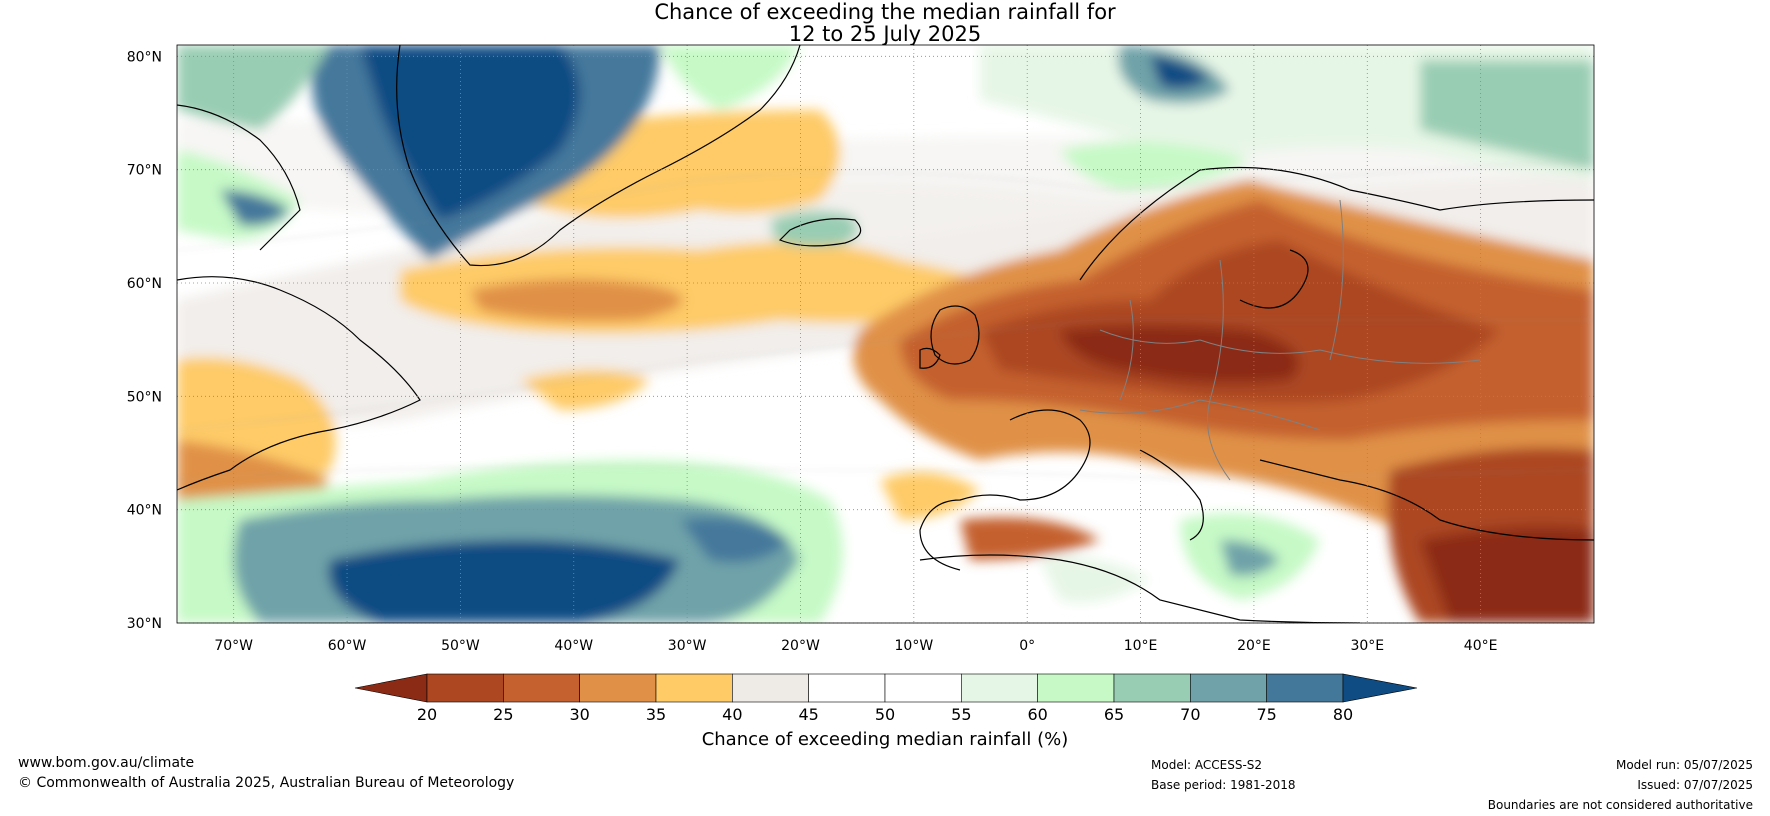  I want to click on colorbar-tick-label: 20, so click(427, 714).